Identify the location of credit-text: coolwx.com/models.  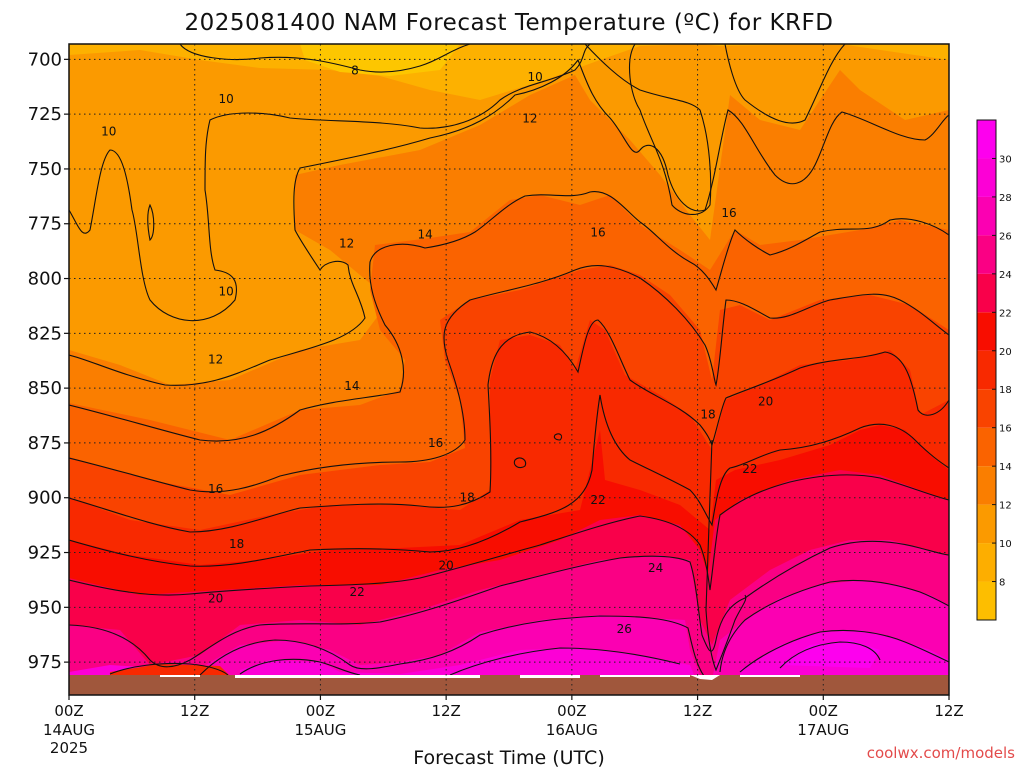
(941, 753).